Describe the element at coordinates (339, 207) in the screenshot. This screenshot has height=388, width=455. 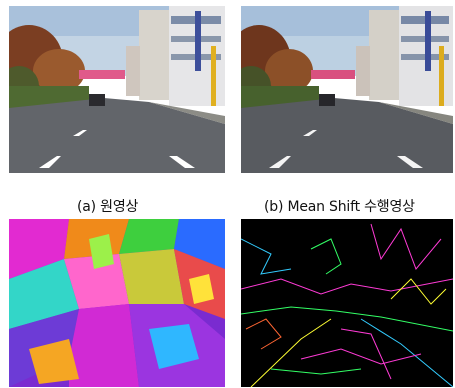
I see `caption-b: (b) Mean Shift 수행영상` at that location.